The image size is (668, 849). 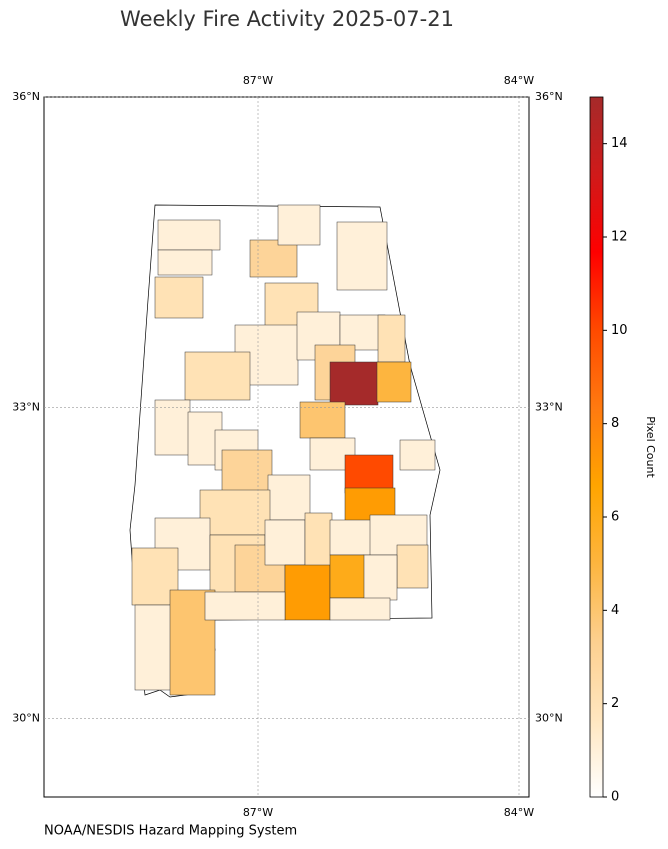 I want to click on colorbar-tick-label: 4, so click(x=615, y=610).